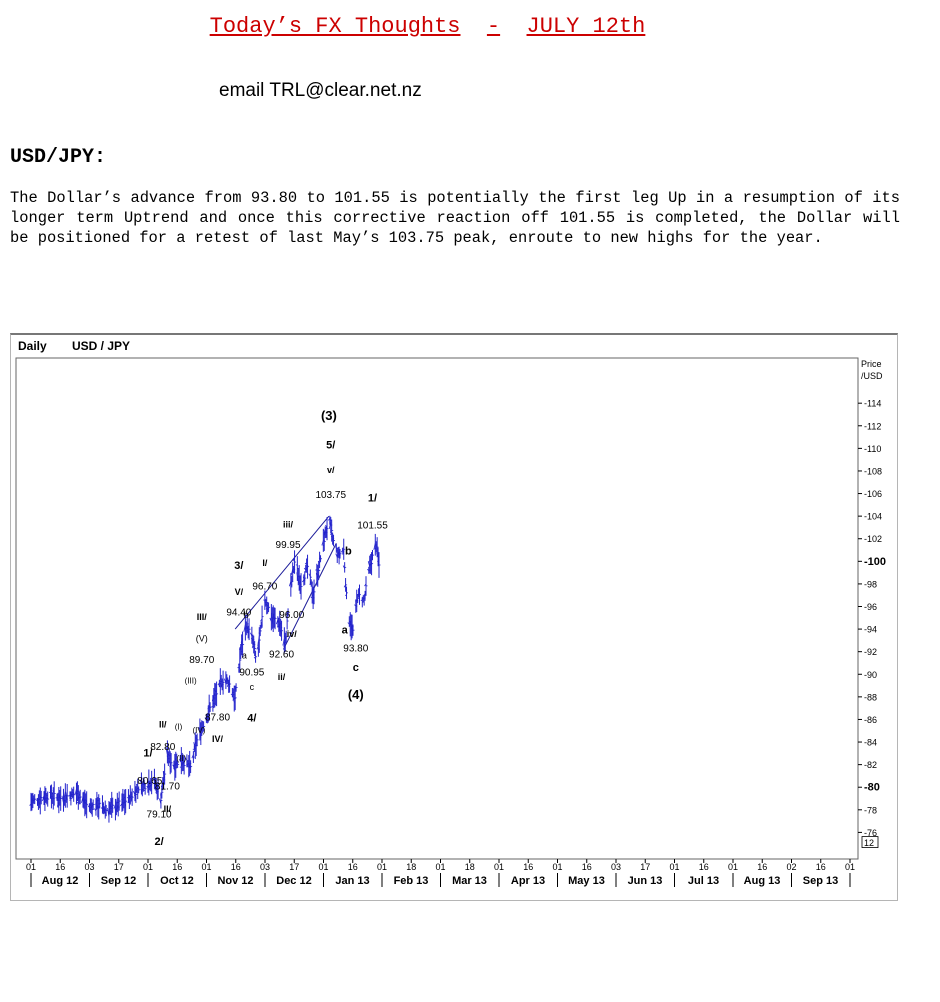  I want to click on x-day-tick-label: 18, so click(470, 867).